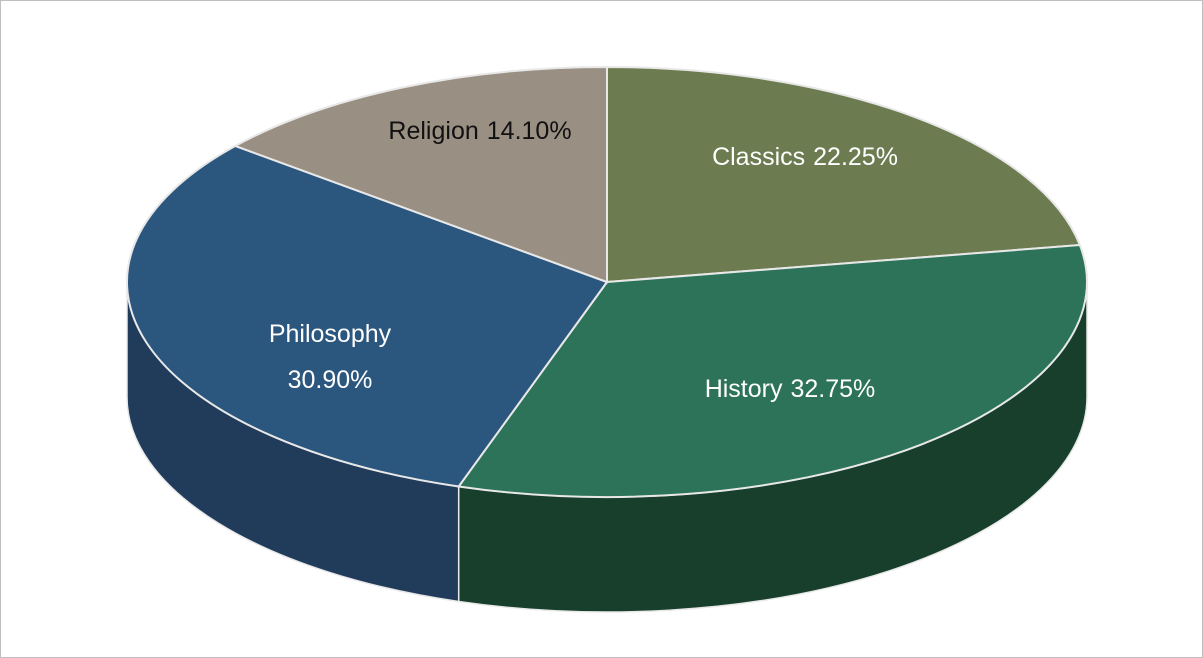 Image resolution: width=1203 pixels, height=658 pixels. I want to click on data-label: Classics 22.25%, so click(805, 157).